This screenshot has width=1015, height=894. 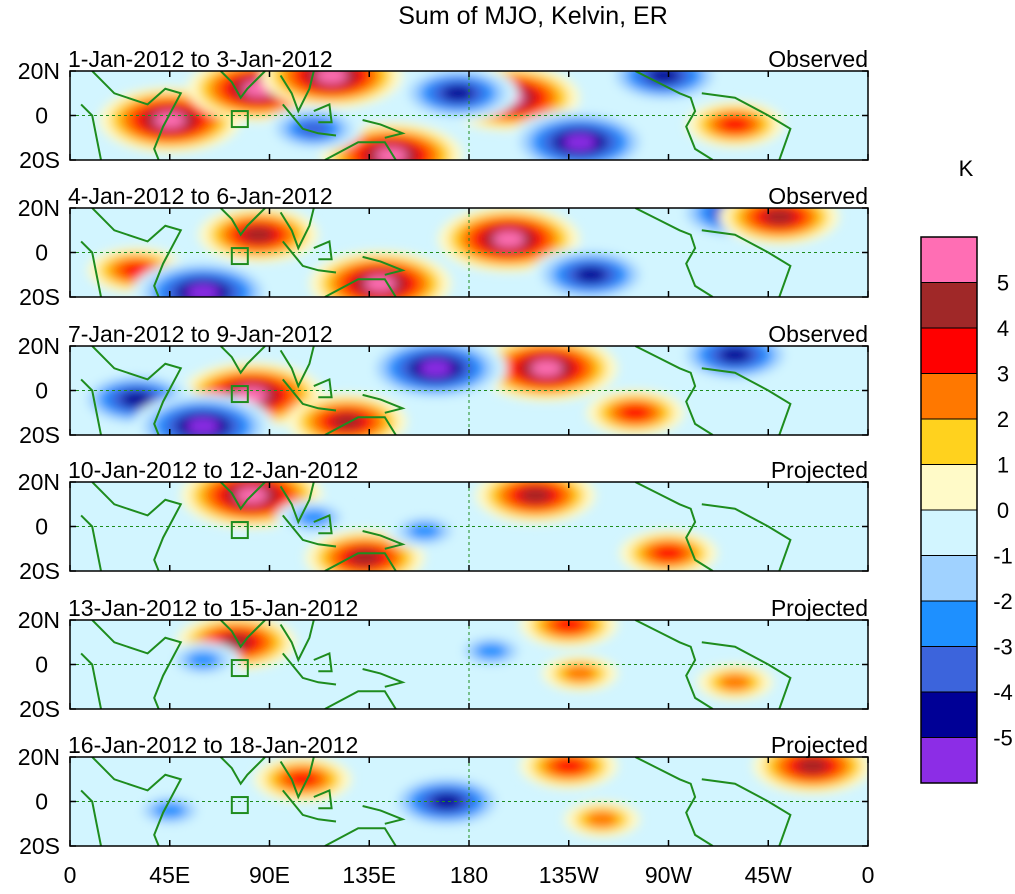 What do you see at coordinates (1003, 374) in the screenshot?
I see `colorbar-level-label: 3` at bounding box center [1003, 374].